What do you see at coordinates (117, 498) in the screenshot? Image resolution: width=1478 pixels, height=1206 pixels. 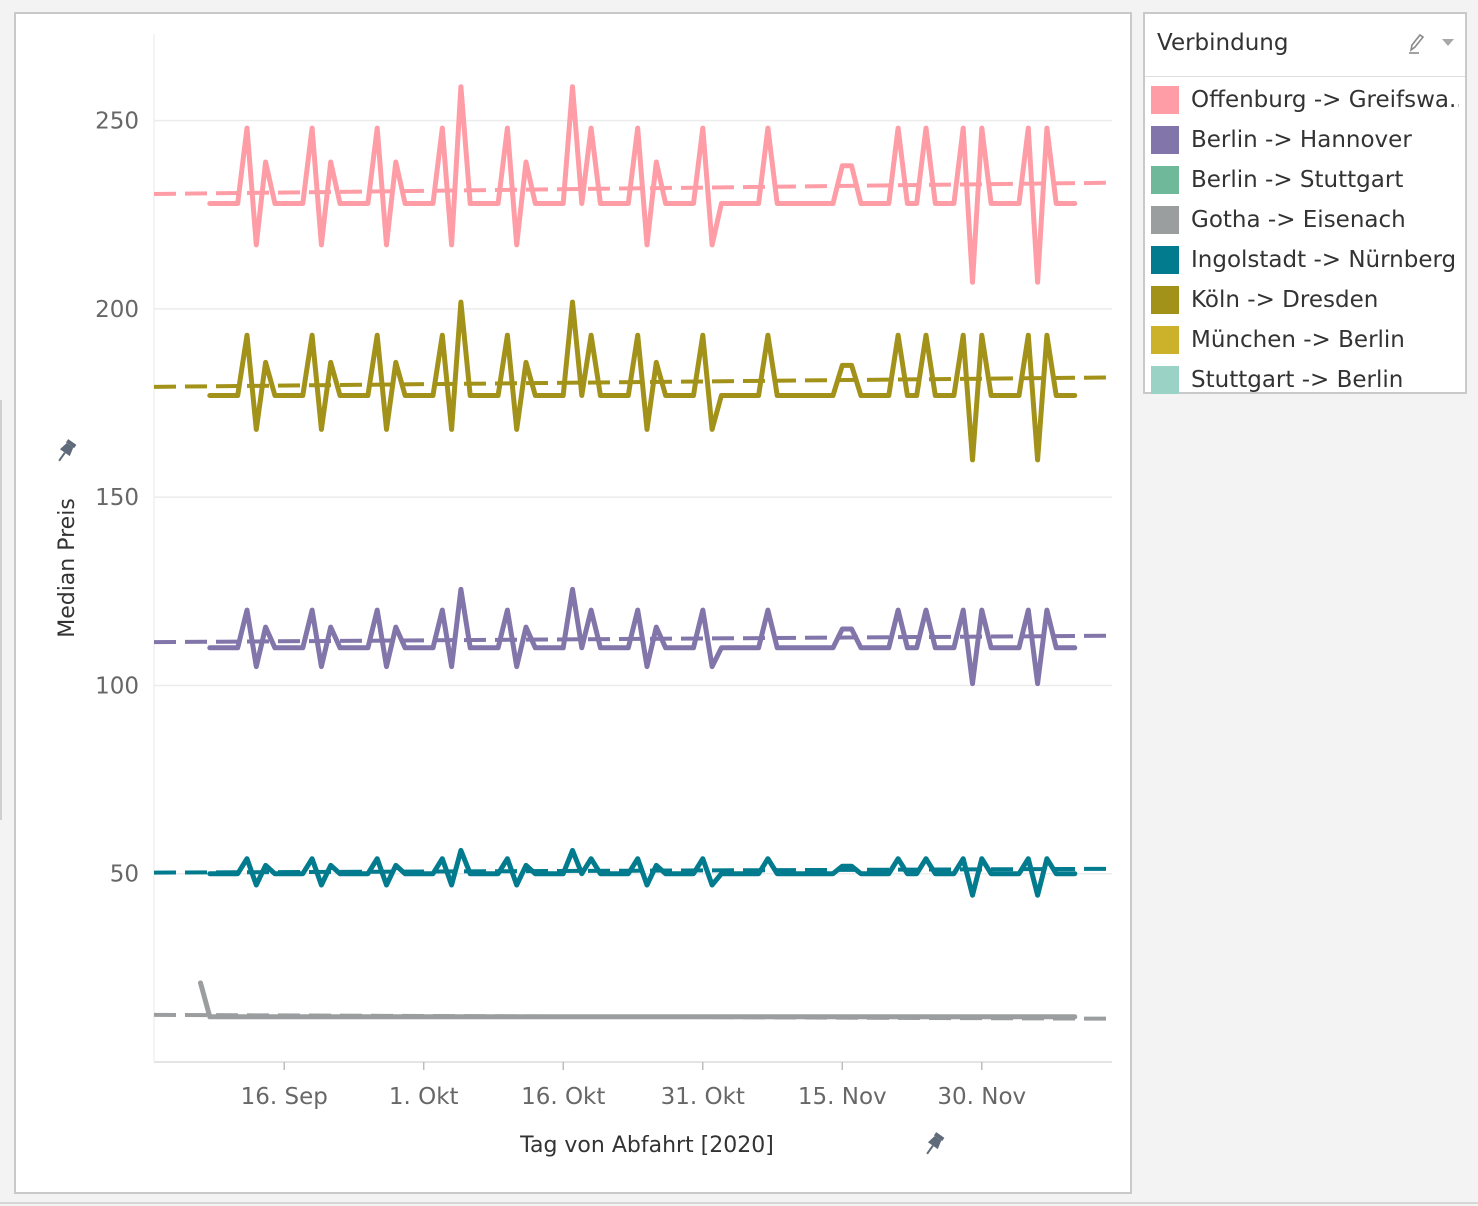 I see `y-tick-label: 150` at bounding box center [117, 498].